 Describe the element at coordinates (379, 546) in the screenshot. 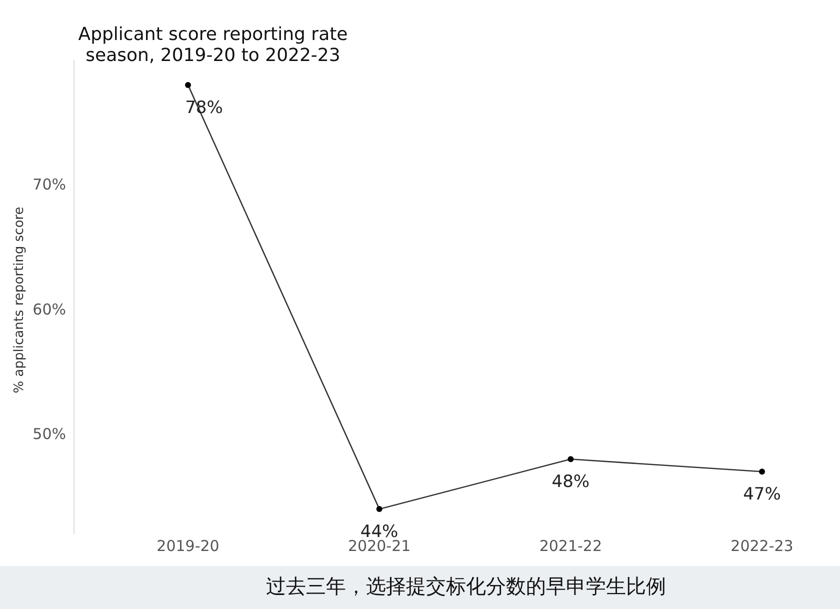

I see `x-tick-label: 2020-21` at that location.